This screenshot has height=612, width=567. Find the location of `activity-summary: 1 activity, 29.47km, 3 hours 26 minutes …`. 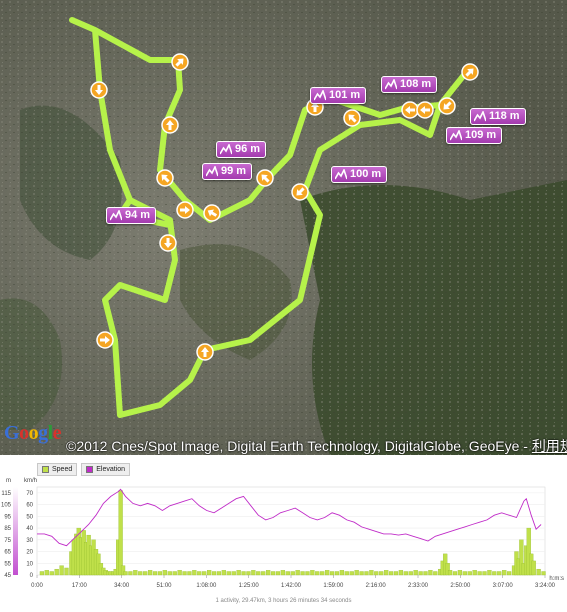

activity-summary: 1 activity, 29.47km, 3 hours 26 minutes … is located at coordinates (283, 601).